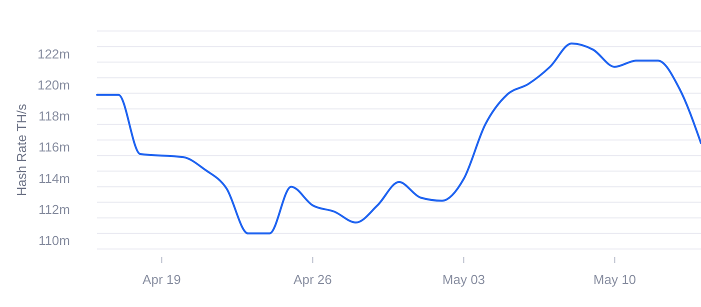 This screenshot has width=701, height=307. Describe the element at coordinates (161, 280) in the screenshot. I see `x-tick-label: Apr 19` at that location.